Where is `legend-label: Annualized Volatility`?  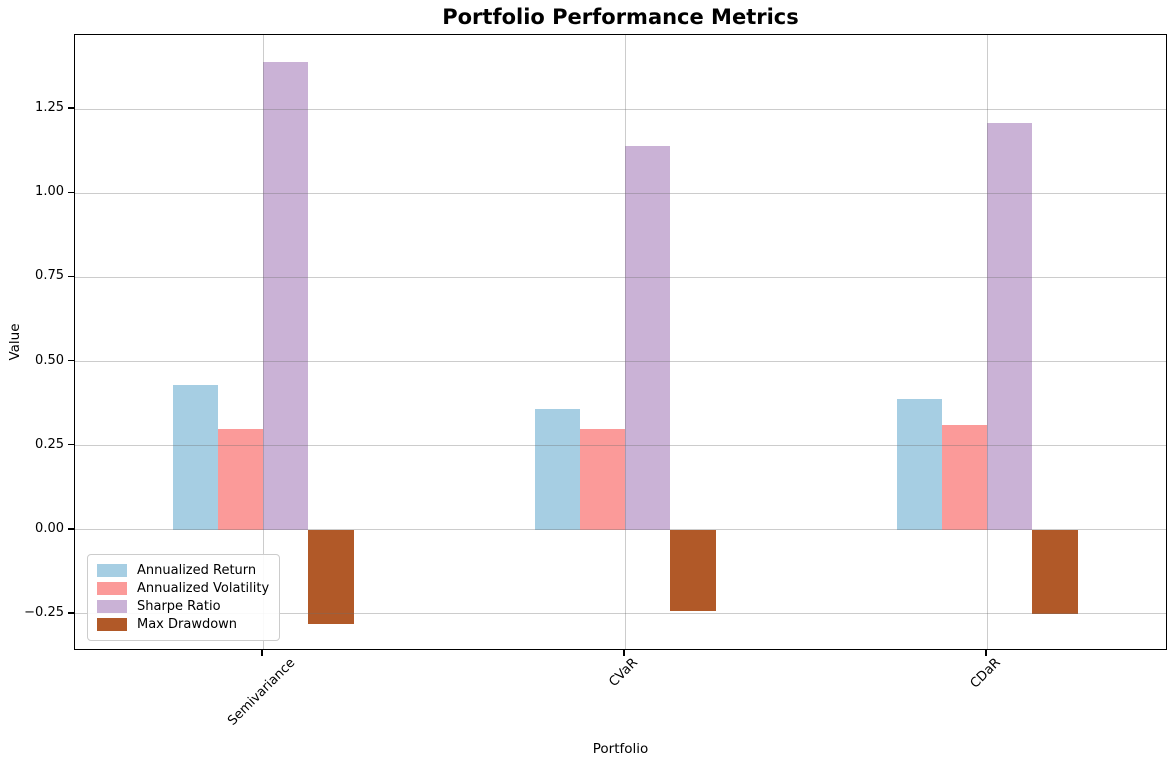 legend-label: Annualized Volatility is located at coordinates (203, 588).